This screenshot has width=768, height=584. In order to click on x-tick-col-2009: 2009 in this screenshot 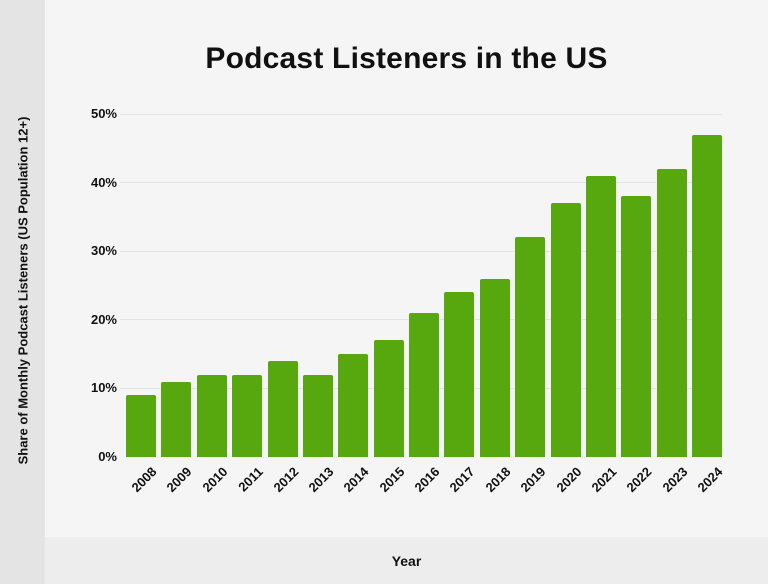, I will do `click(178, 478)`.